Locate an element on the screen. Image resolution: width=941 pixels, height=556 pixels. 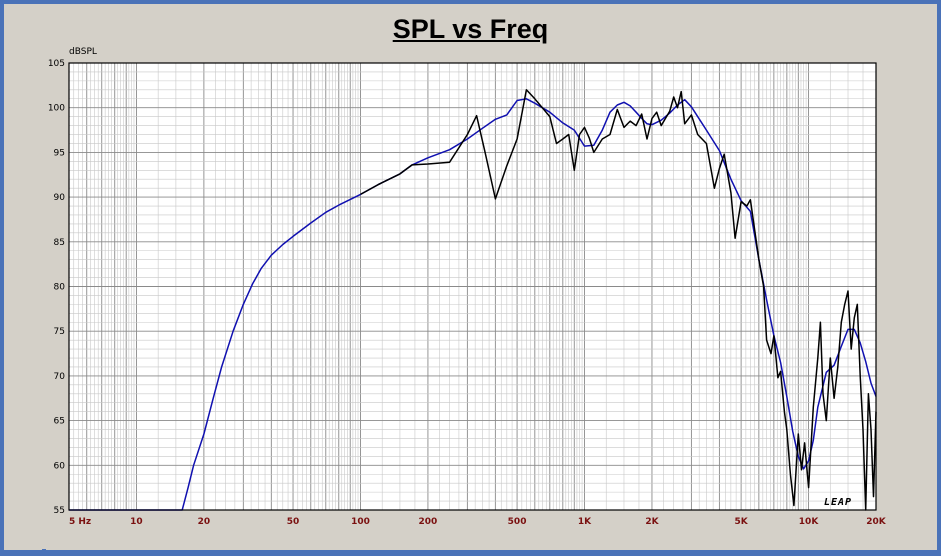
x-tick-label: 10K is located at coordinates (809, 522).